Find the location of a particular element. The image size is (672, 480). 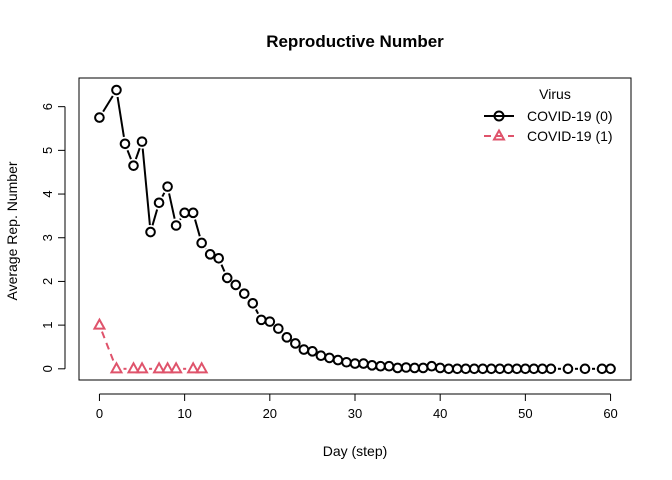

x-tick-label: 20 is located at coordinates (270, 413).